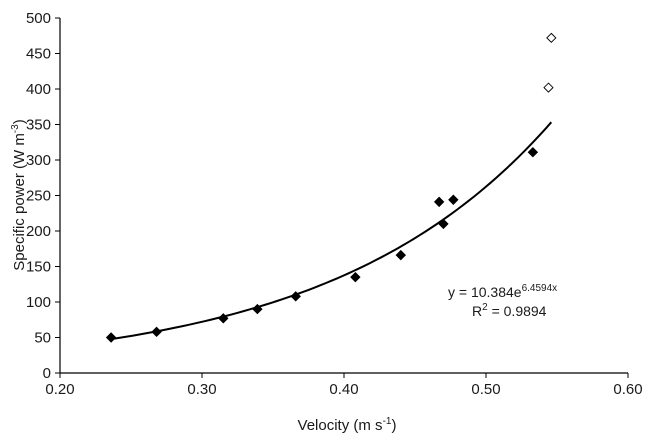 The height and width of the screenshot is (440, 657). I want to click on y-tick-label: 450, so click(38, 54).